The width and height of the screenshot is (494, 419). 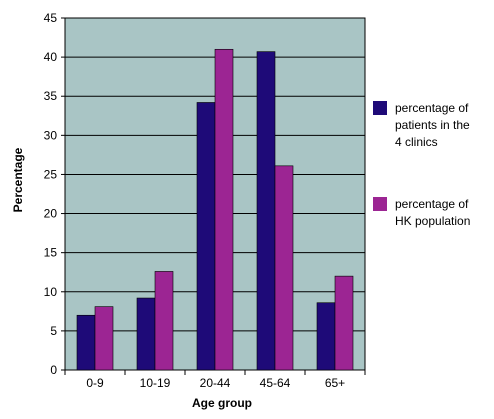 What do you see at coordinates (54, 194) in the screenshot?
I see `y-tick-labels: 0 5 10 15 20 25 30 35 40 45` at bounding box center [54, 194].